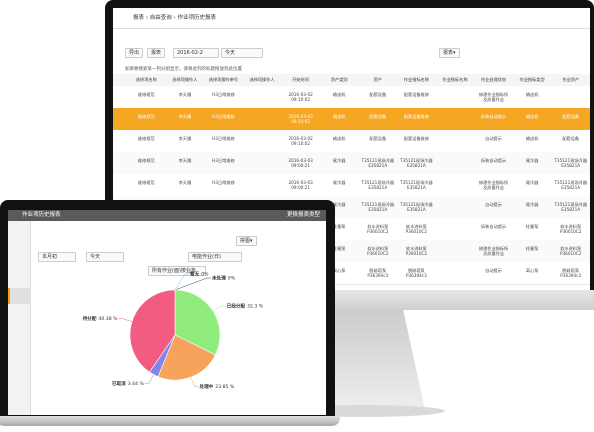  I want to click on crumb: 报表, so click(139, 18).